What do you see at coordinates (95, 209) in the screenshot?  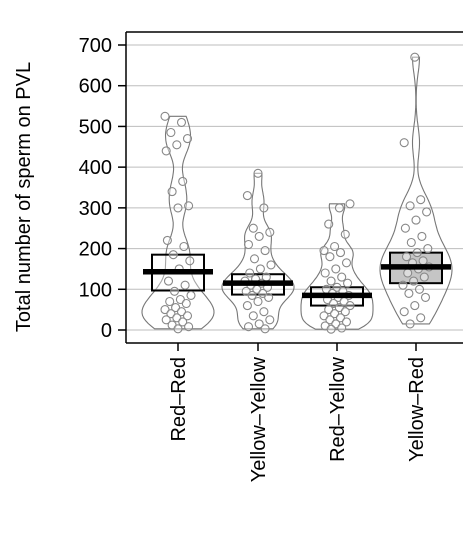 I see `y-tick-label: 300` at bounding box center [95, 209].